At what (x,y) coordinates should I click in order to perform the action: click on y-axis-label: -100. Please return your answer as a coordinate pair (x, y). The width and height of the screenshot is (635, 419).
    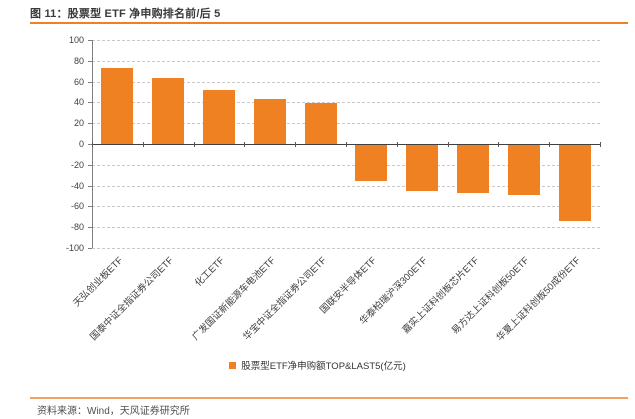
    Looking at the image, I should click on (74, 248).